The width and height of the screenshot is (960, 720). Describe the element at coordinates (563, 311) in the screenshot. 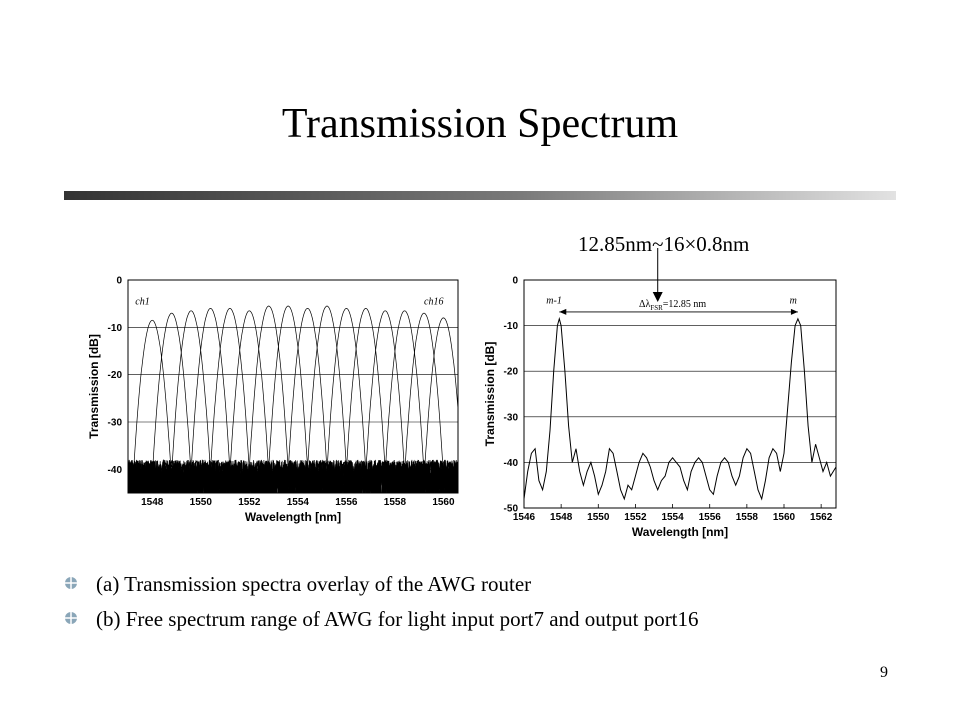

I see `chart-b-fsr-arrowhead-left` at that location.